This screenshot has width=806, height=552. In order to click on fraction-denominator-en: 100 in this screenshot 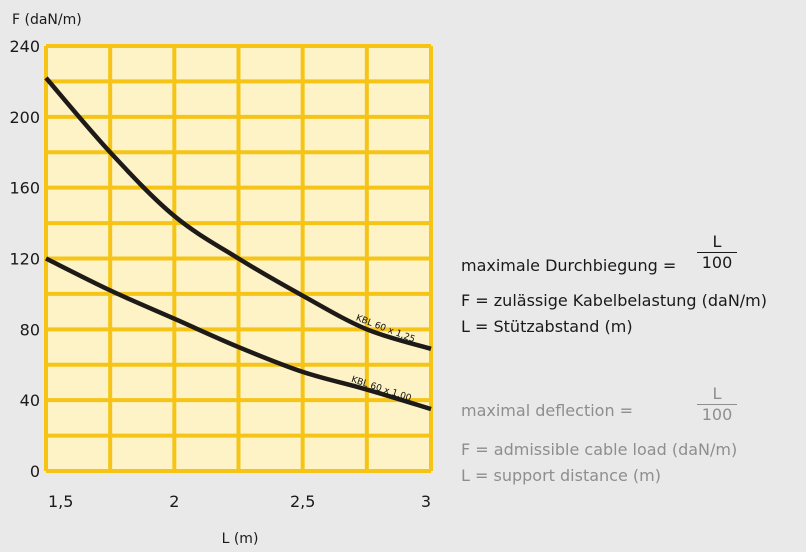, I will do `click(717, 415)`.